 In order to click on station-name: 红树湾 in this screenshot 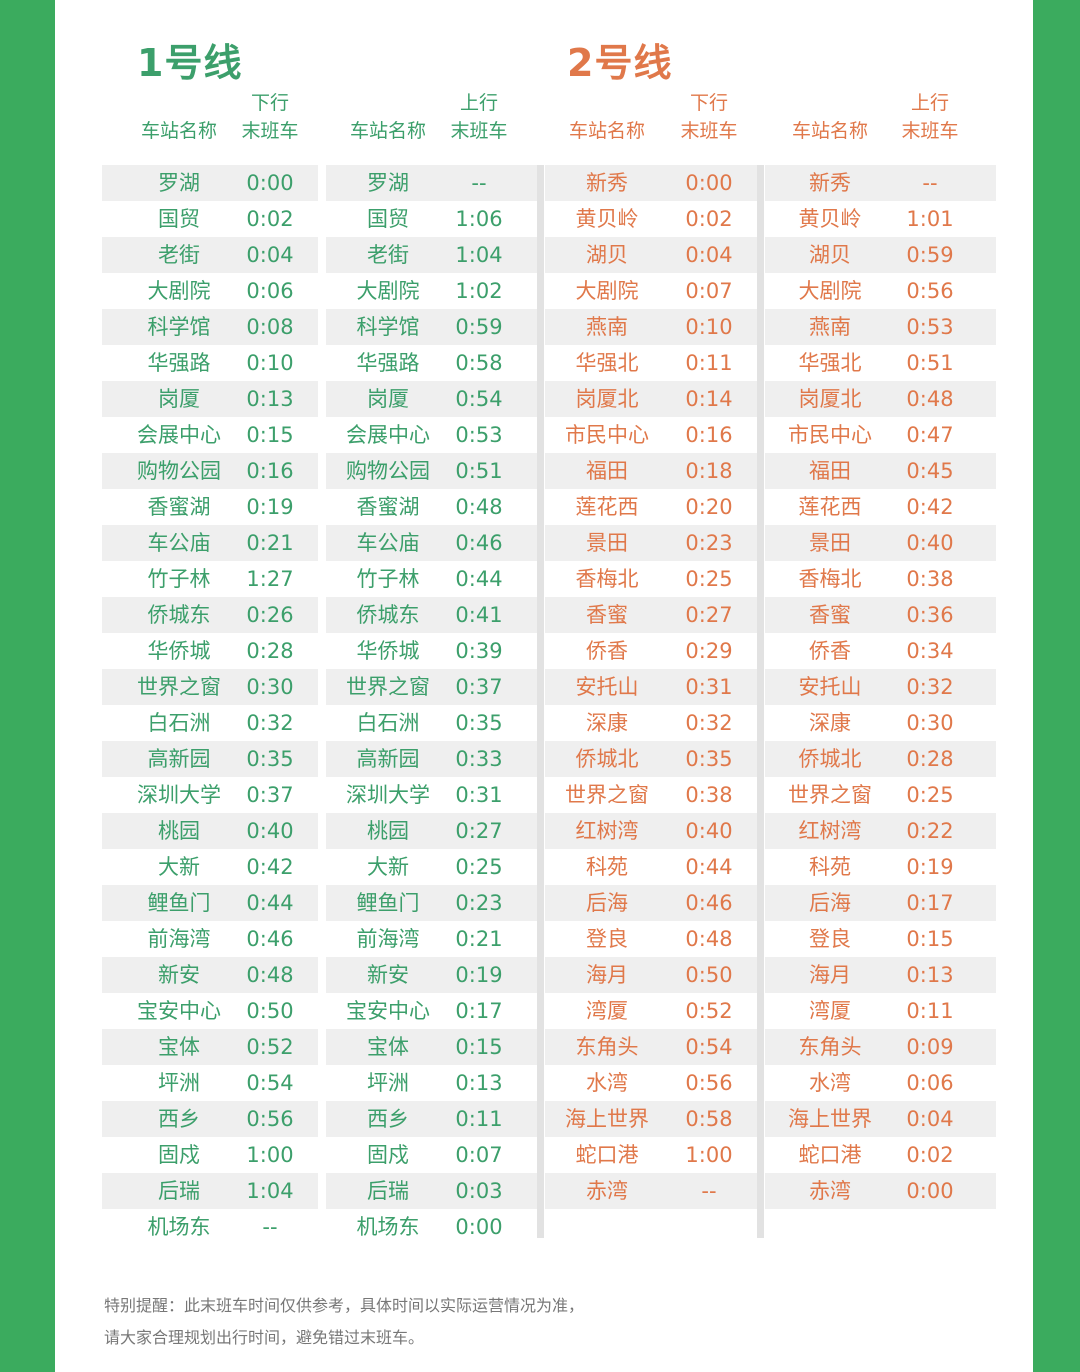, I will do `click(607, 831)`.